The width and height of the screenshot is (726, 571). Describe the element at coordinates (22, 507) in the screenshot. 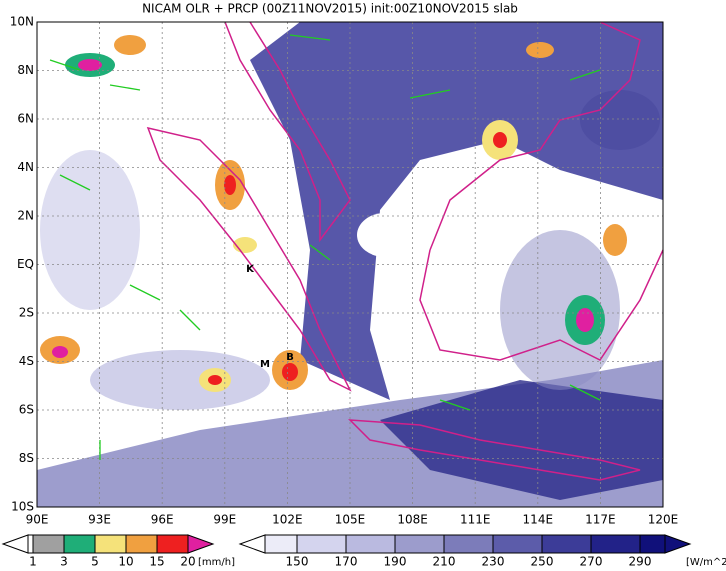

I see `lat-label: 10S` at that location.